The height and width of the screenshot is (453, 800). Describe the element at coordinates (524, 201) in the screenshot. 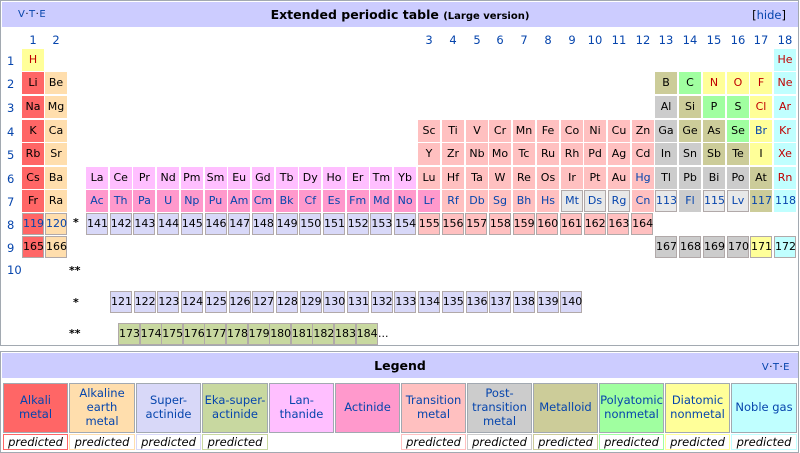

I see `element-bh: Bh` at that location.